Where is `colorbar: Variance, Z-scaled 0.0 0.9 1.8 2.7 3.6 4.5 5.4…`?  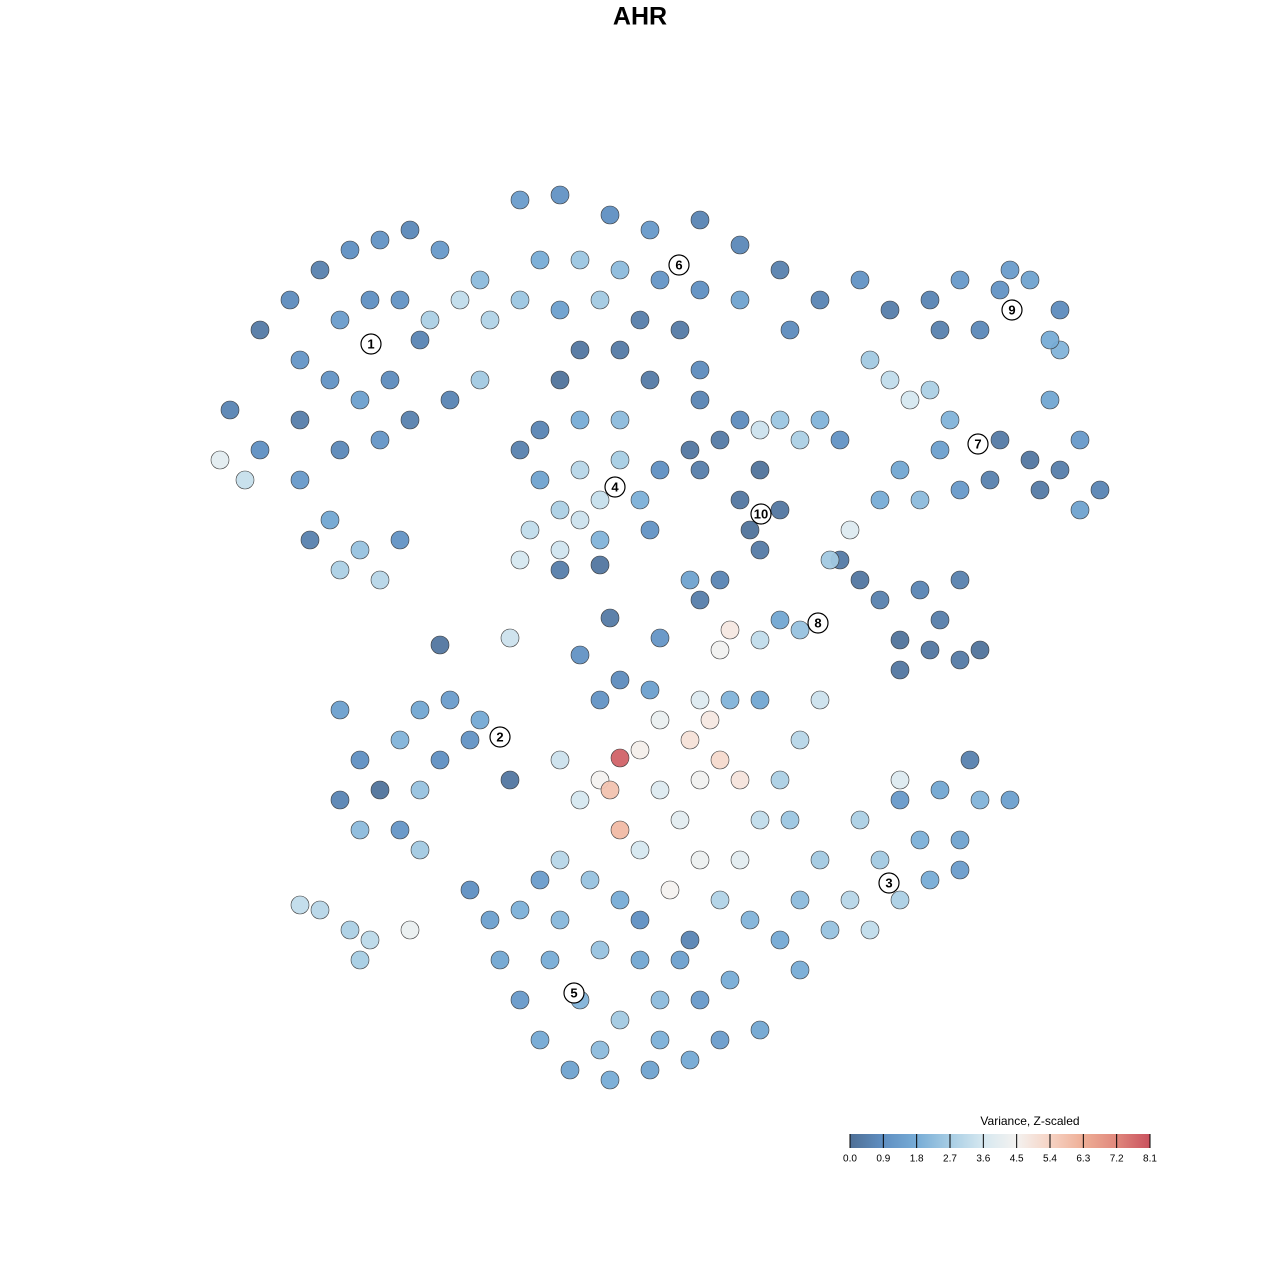 colorbar: Variance, Z-scaled 0.0 0.9 1.8 2.7 3.6 4.5 5.4… is located at coordinates (1000, 1139).